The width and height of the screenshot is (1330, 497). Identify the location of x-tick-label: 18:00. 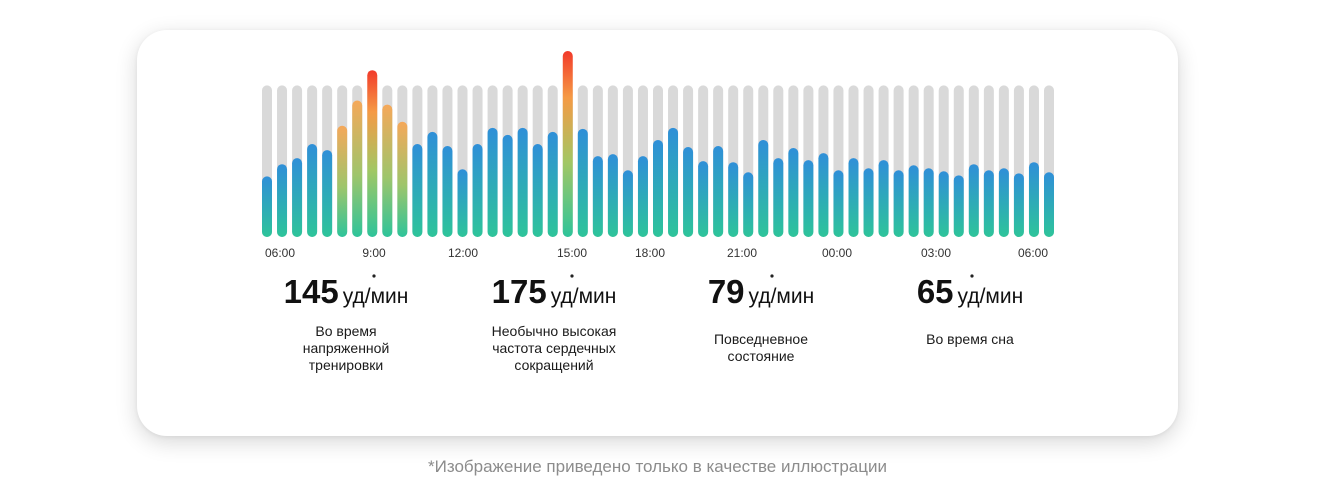
(650, 253).